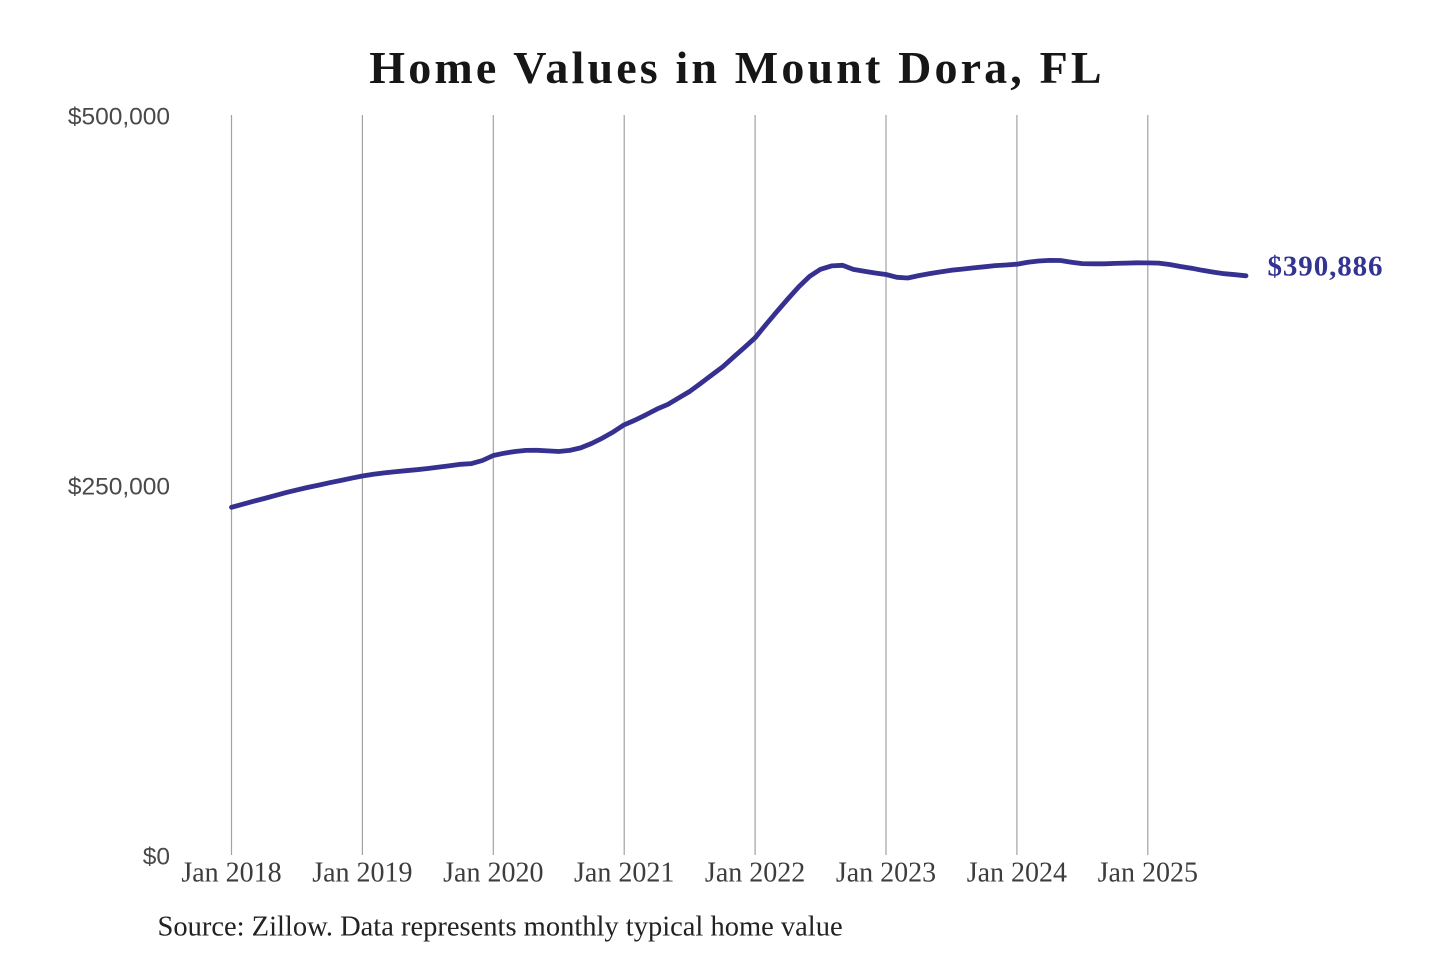 The height and width of the screenshot is (965, 1440). Describe the element at coordinates (1326, 267) in the screenshot. I see `svg-text: $390,886` at that location.